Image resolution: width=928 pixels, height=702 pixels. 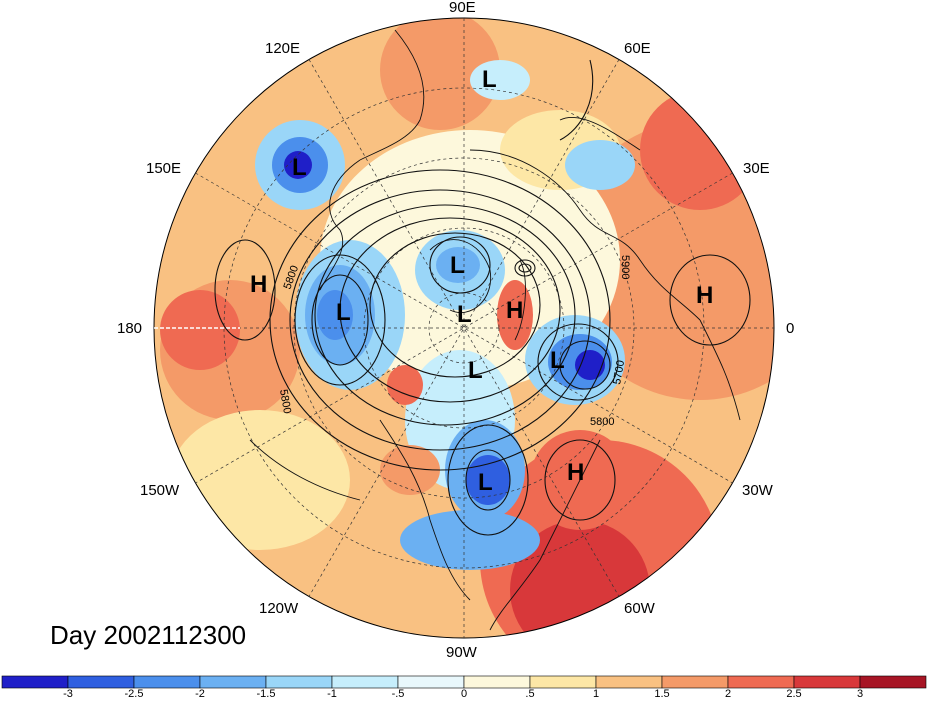 What do you see at coordinates (148, 635) in the screenshot?
I see `day-label: Day 2002112300` at bounding box center [148, 635].